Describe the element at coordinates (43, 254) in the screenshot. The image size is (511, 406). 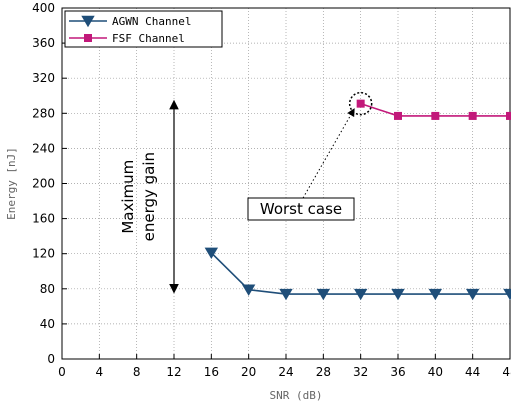
I see `y-tick-label: 120` at that location.